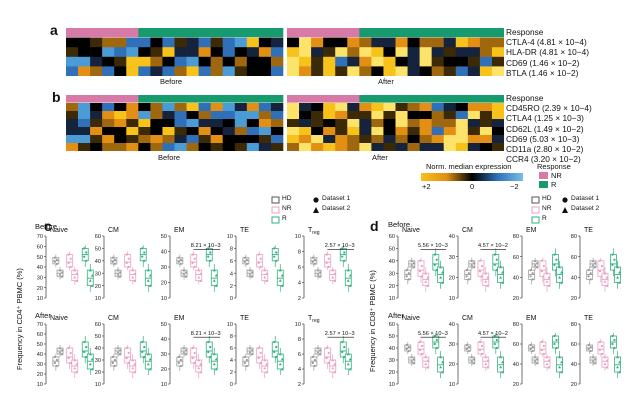 This screenshot has width=640, height=401. What do you see at coordinates (585, 215) in the screenshot?
I see `legend-d: HD NR R Dataset 1 Dataset 2` at bounding box center [585, 215].